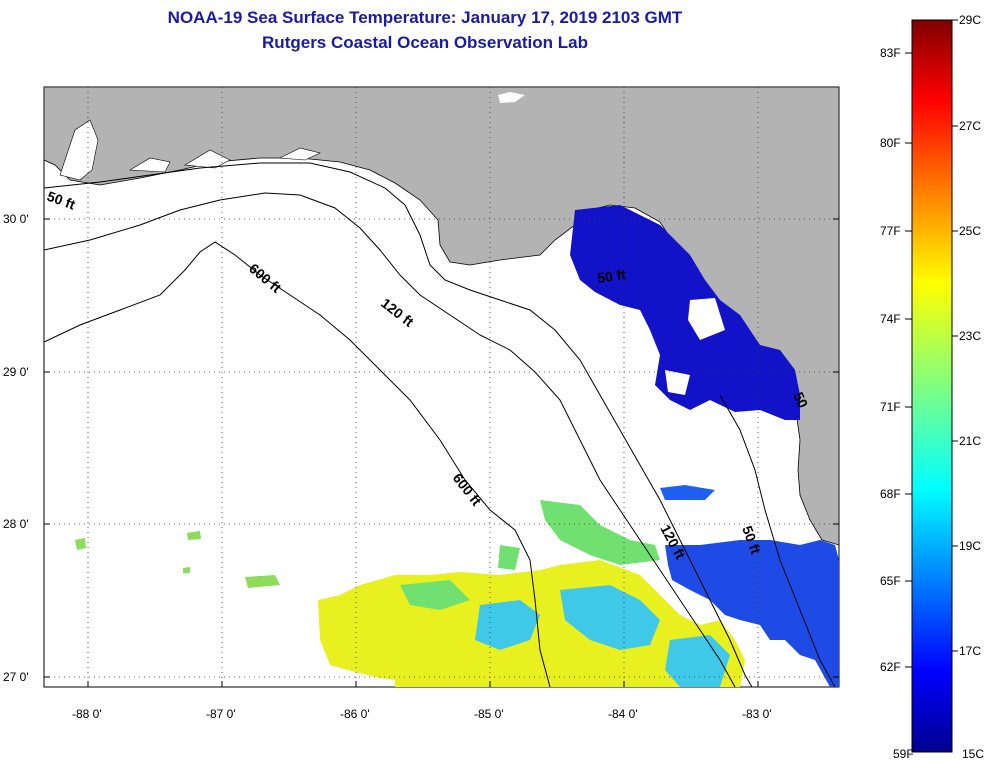 The width and height of the screenshot is (992, 770). I want to click on lat-label: 29 0', so click(16, 372).